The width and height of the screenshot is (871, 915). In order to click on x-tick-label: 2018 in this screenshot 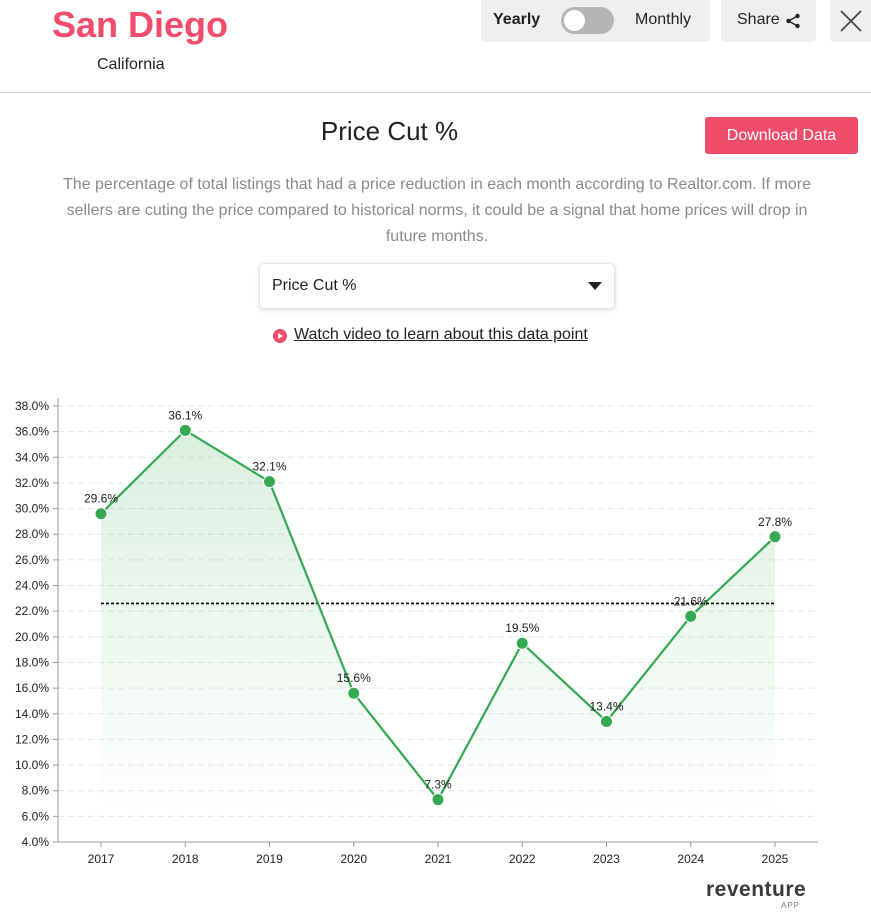, I will do `click(185, 859)`.